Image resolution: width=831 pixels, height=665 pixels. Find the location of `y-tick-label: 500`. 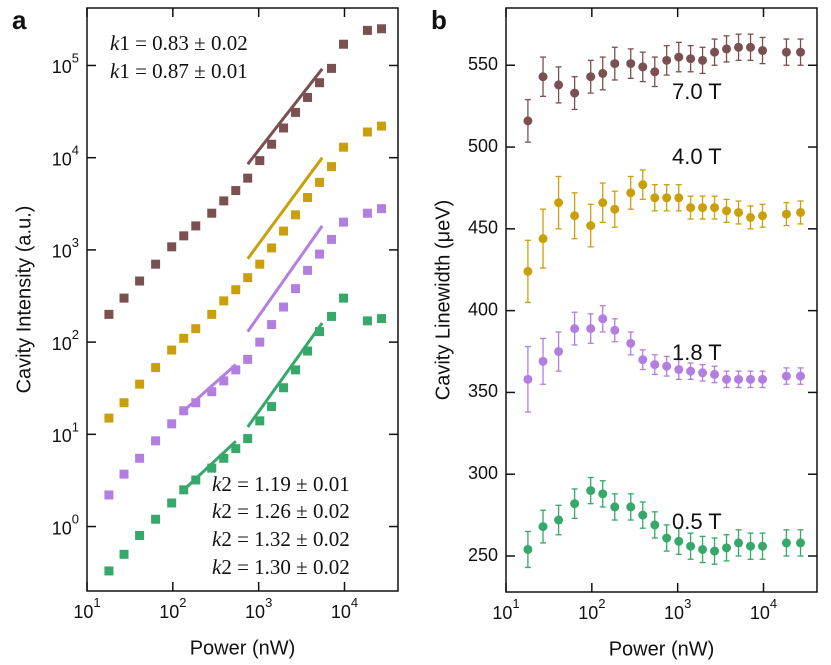

y-tick-label: 500 is located at coordinates (483, 146).